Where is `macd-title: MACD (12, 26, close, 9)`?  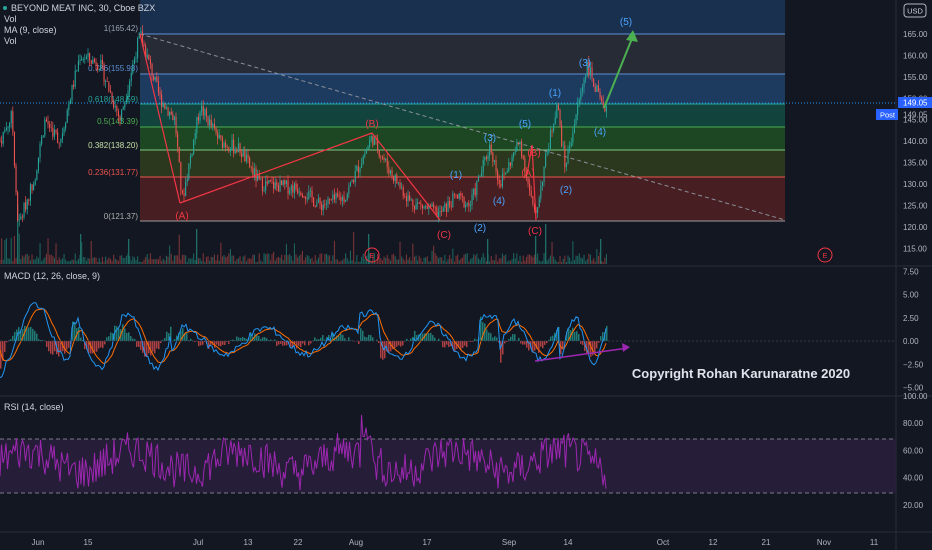
macd-title: MACD (12, 26, close, 9) is located at coordinates (52, 276).